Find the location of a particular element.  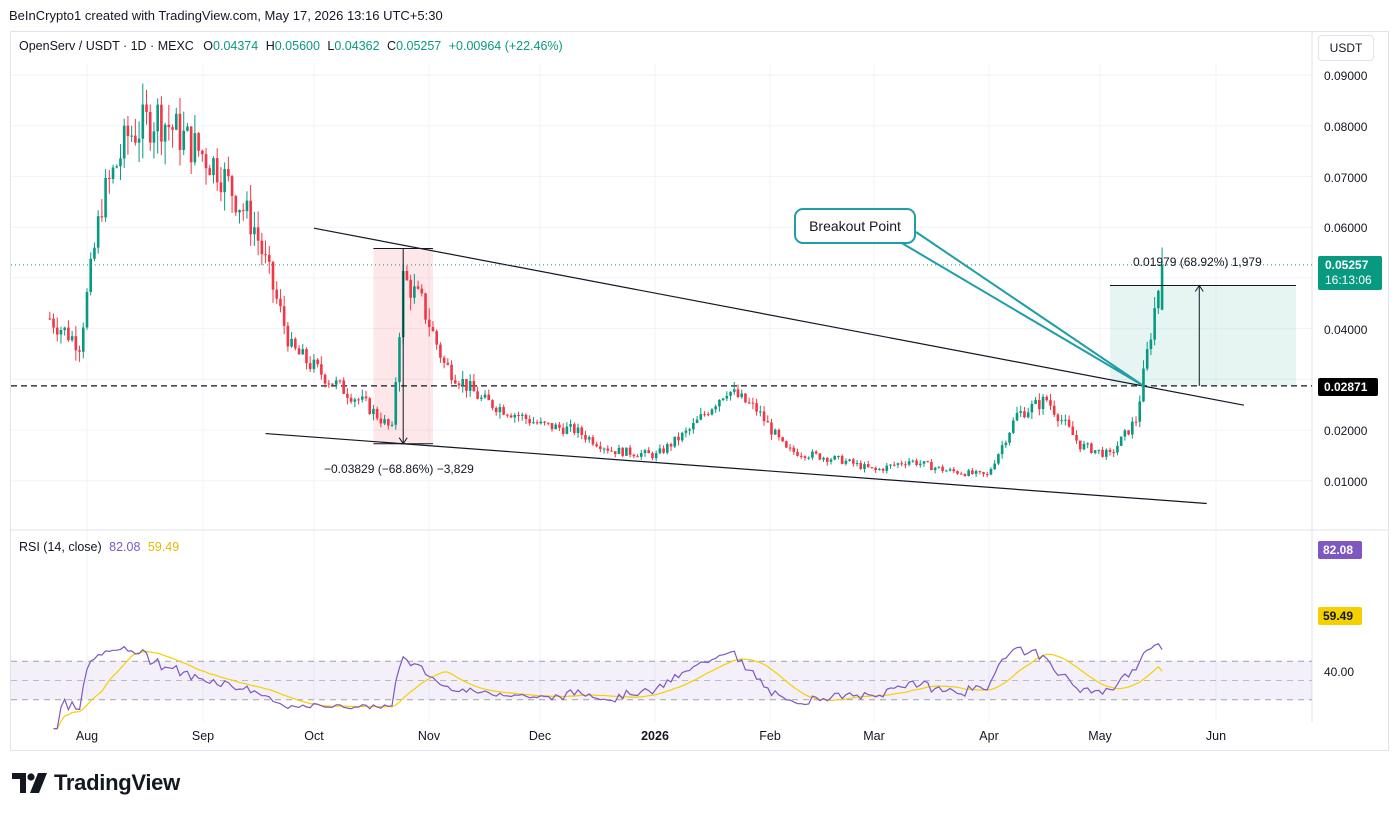

time-axis-label: Dec is located at coordinates (540, 736).